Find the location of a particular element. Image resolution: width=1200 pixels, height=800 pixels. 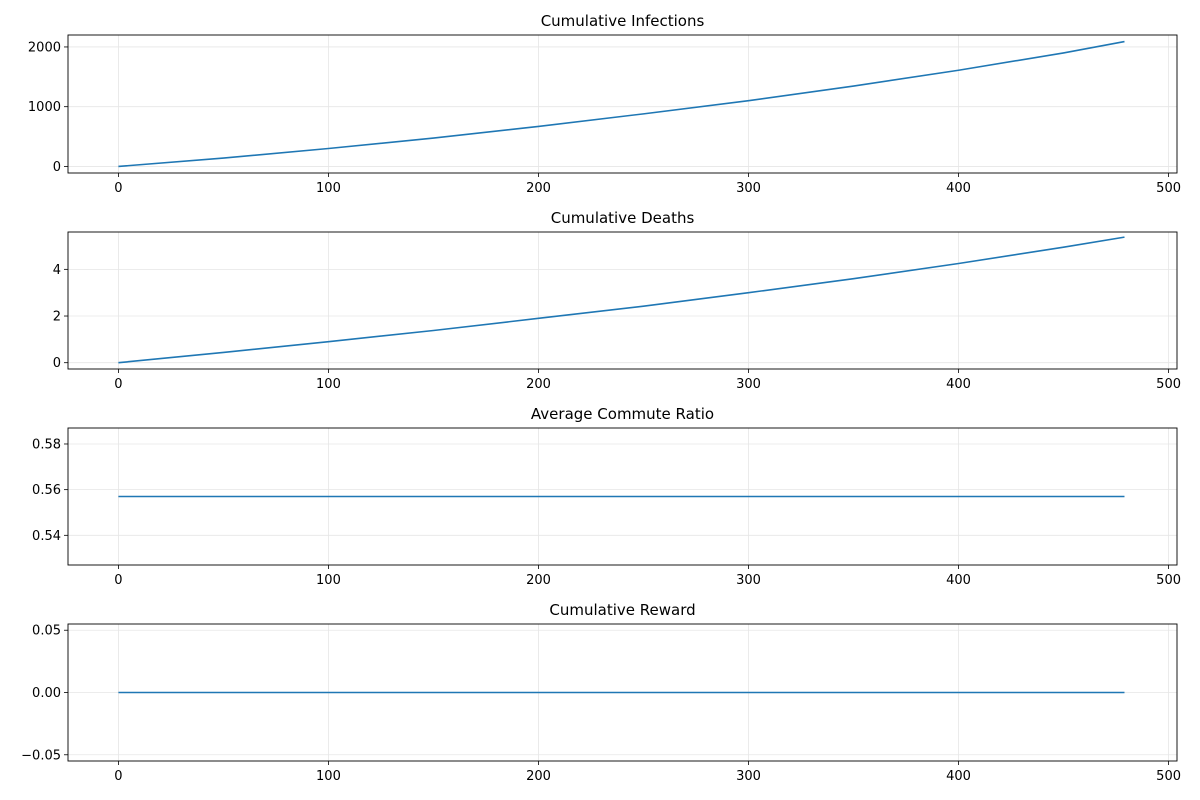

y-tick-label: 0.00 is located at coordinates (46, 693).